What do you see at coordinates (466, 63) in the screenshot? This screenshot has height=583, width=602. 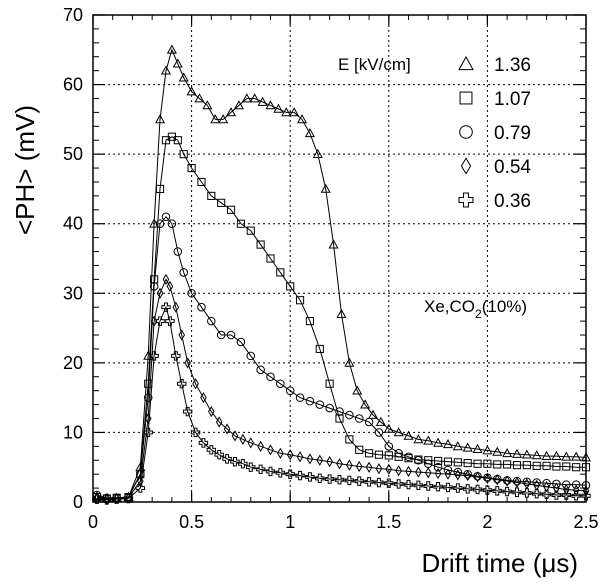 I see `legend-symbol-triangle` at bounding box center [466, 63].